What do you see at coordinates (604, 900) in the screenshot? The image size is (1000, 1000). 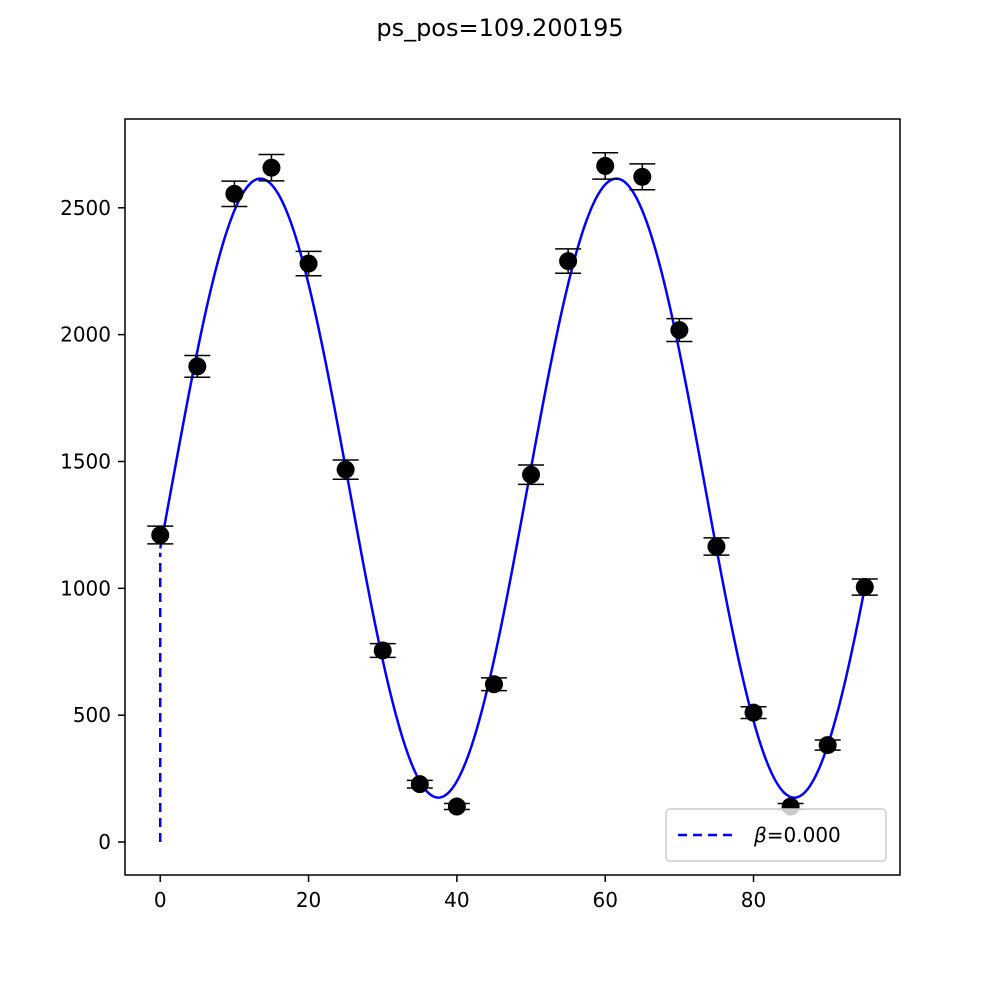 I see `x-tick-label: 60` at bounding box center [604, 900].